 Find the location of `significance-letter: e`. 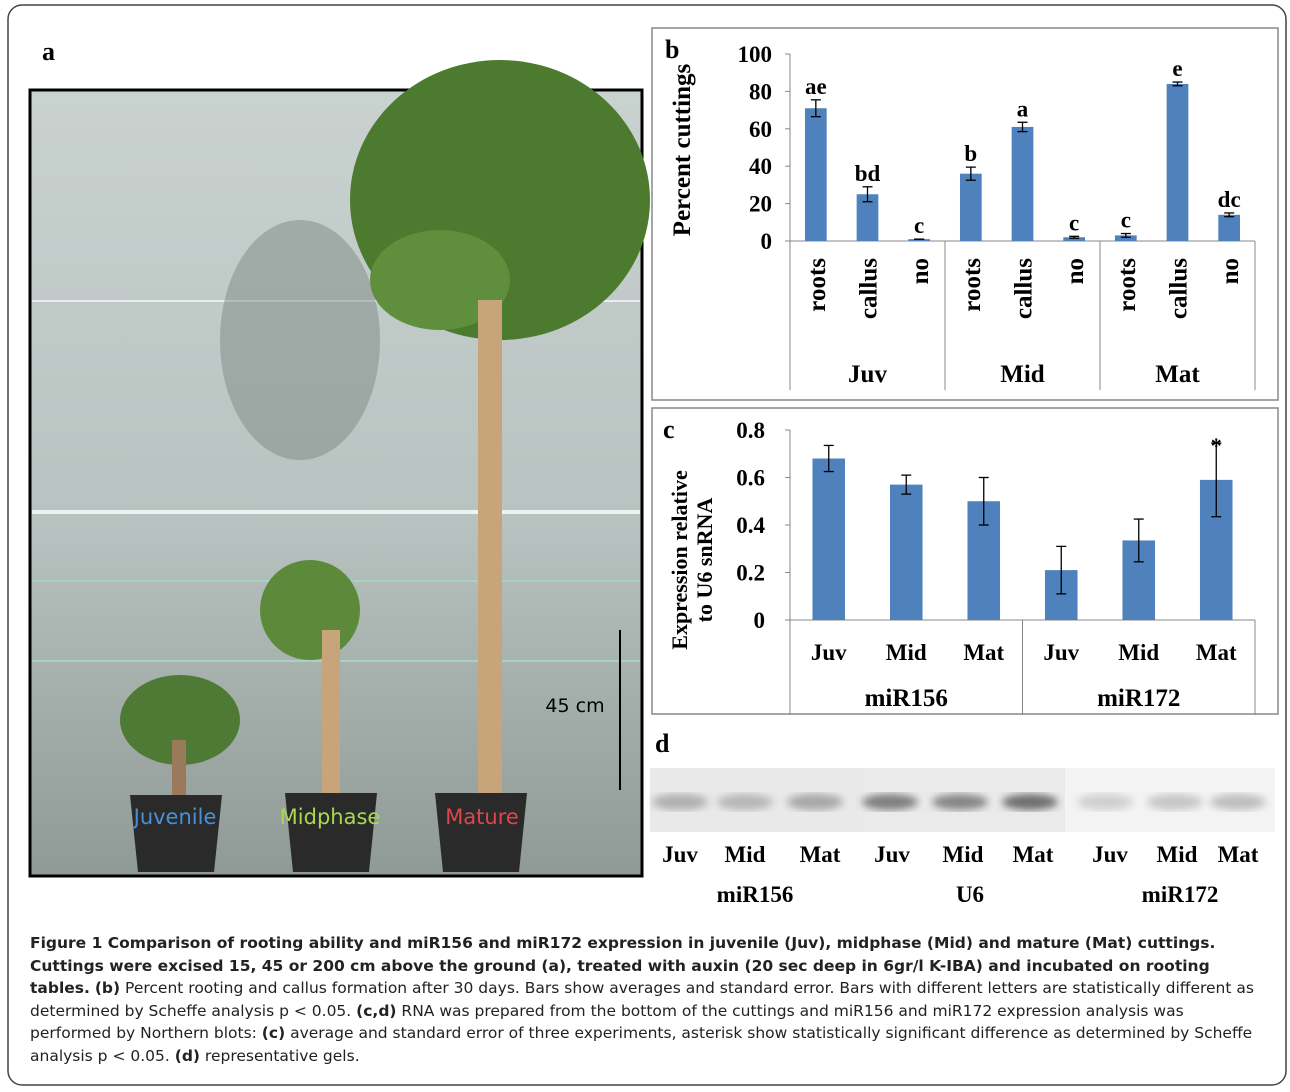

significance-letter: e is located at coordinates (1177, 68).